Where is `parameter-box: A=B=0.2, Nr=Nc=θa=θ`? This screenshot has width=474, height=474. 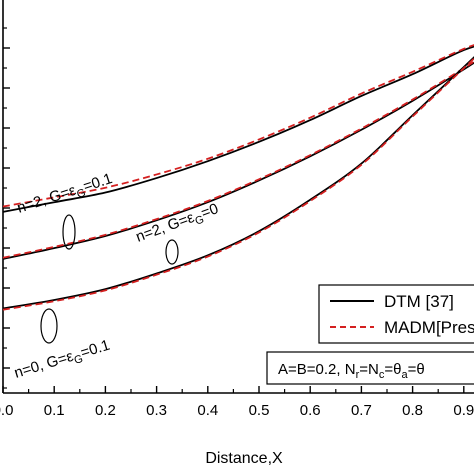
parameter-box: A=B=0.2, Nr=Nc=θa=θ is located at coordinates (370, 368).